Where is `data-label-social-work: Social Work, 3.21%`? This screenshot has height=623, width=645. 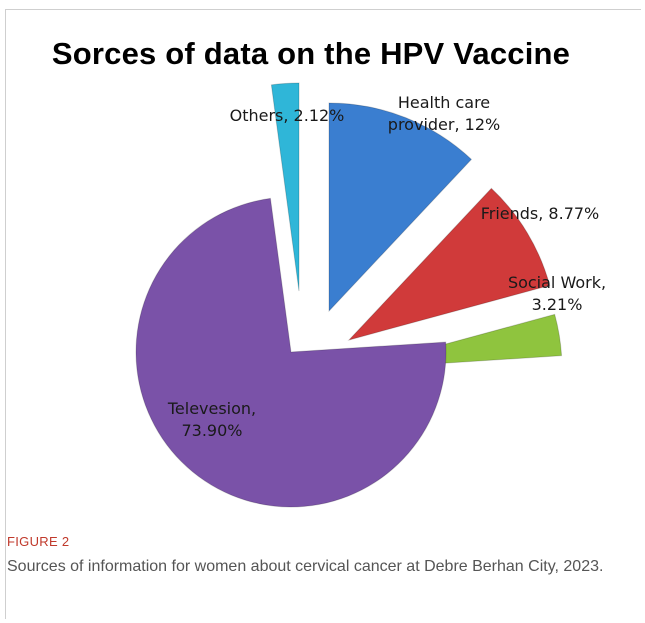
data-label-social-work: Social Work, 3.21% is located at coordinates (557, 293).